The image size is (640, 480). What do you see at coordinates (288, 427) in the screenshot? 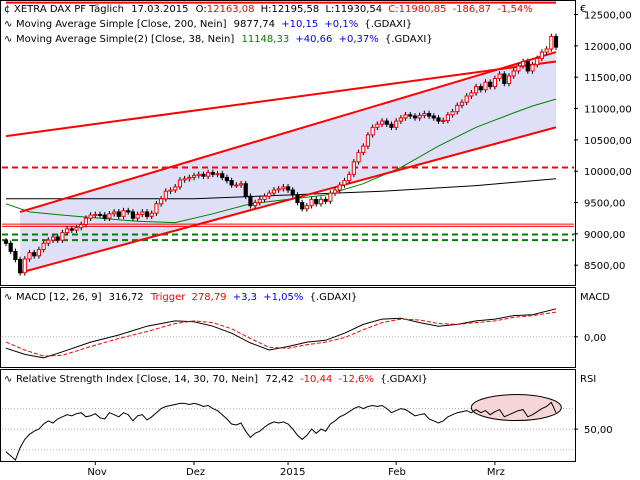
I see `rsi-plot` at bounding box center [288, 427].